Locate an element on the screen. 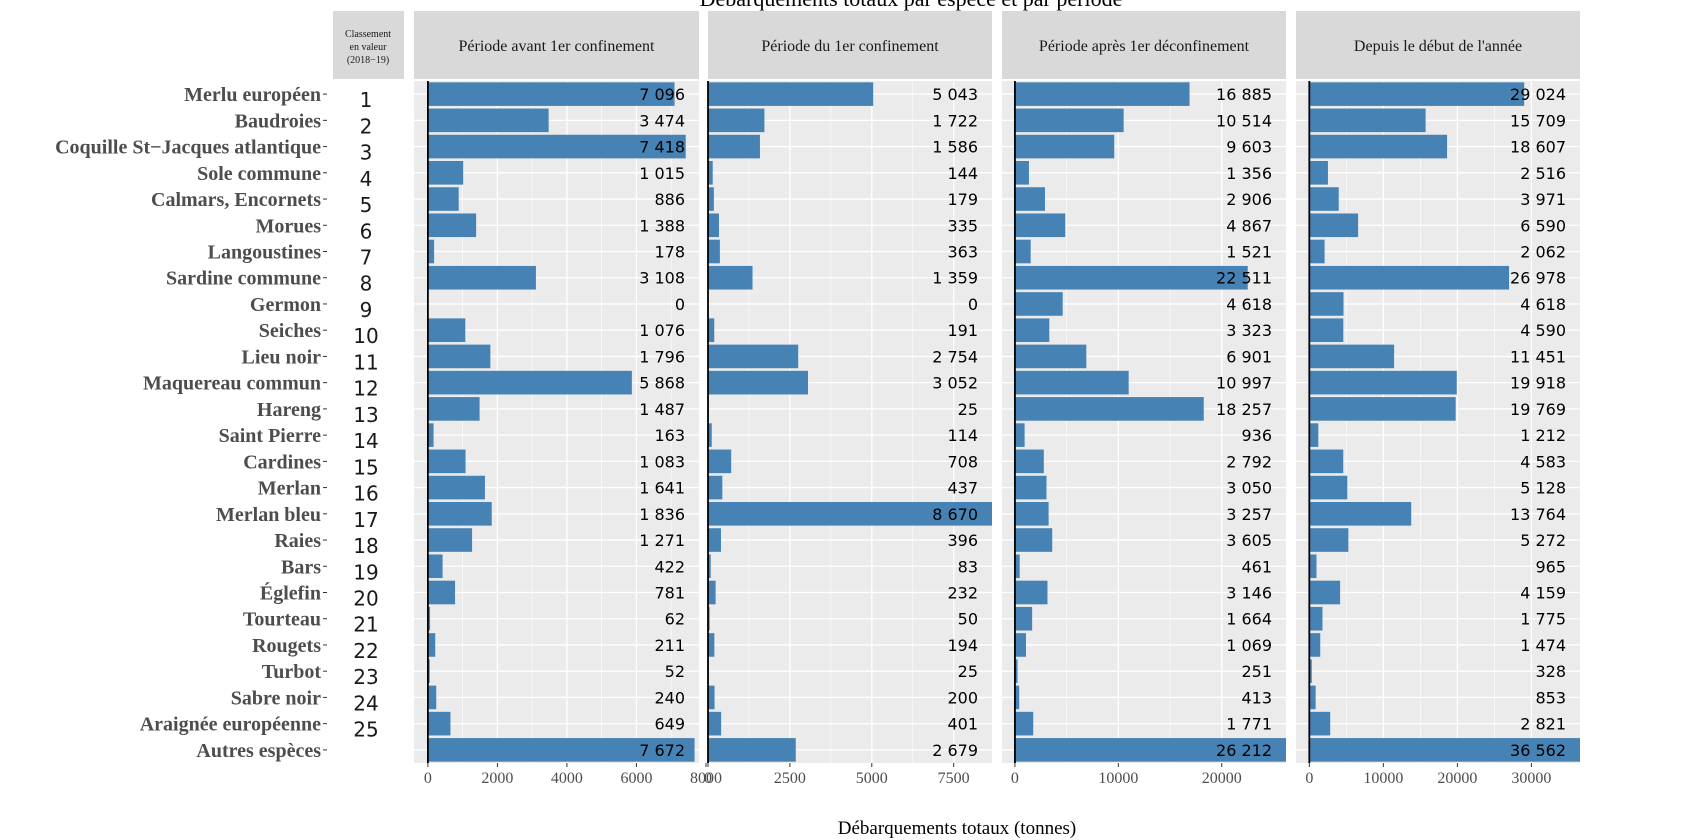  species-label: Rougets is located at coordinates (286, 646).